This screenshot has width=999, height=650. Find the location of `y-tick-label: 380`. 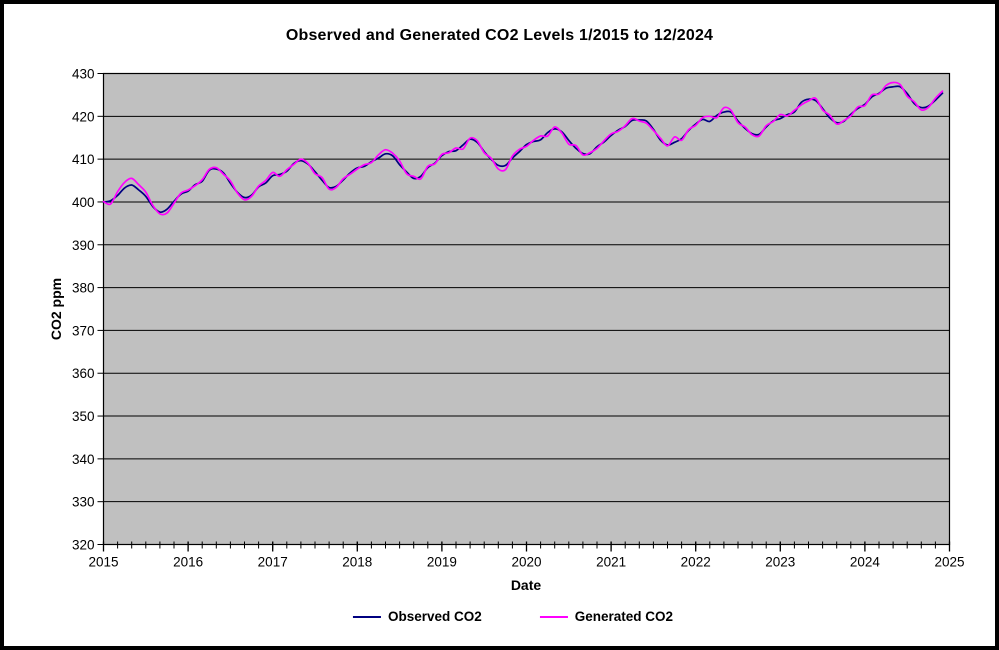

y-tick-label: 380 is located at coordinates (83, 288).